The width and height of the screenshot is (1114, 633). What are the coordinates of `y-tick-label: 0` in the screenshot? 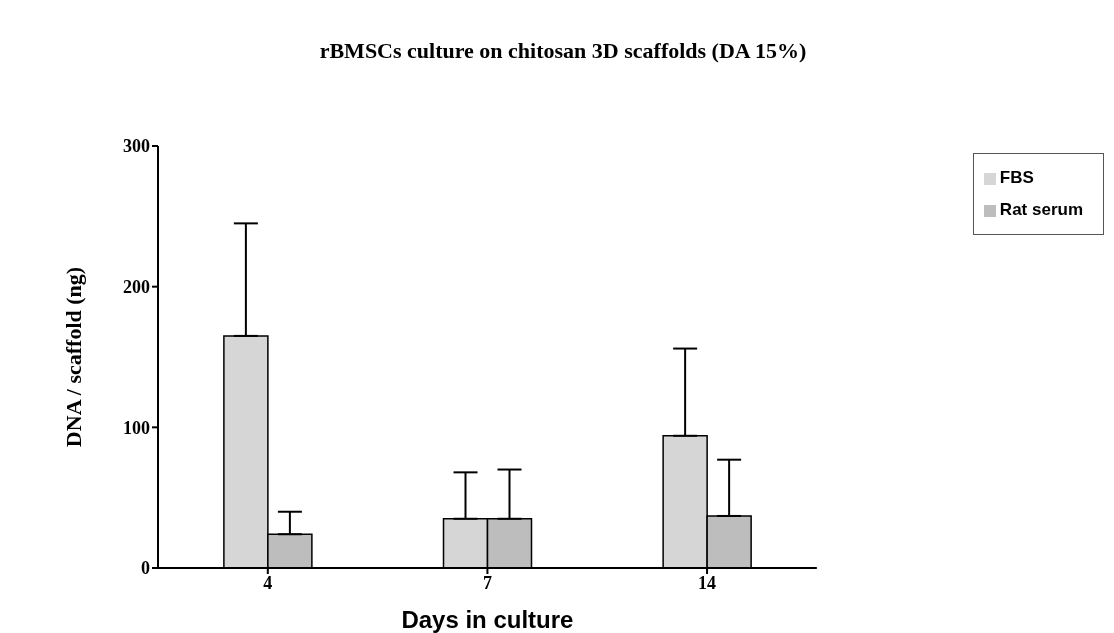 It's located at (145, 568).